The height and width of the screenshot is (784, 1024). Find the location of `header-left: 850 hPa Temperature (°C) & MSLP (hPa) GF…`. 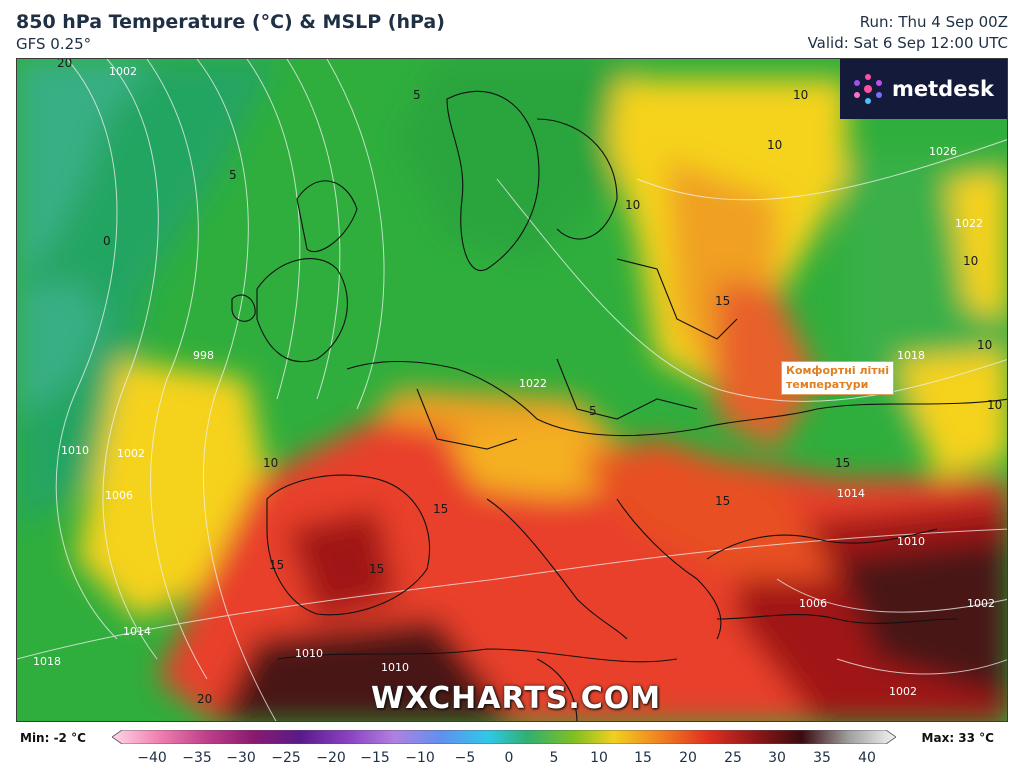

header-left: 850 hPa Temperature (°C) & MSLP (hPa) GF… is located at coordinates (230, 32).